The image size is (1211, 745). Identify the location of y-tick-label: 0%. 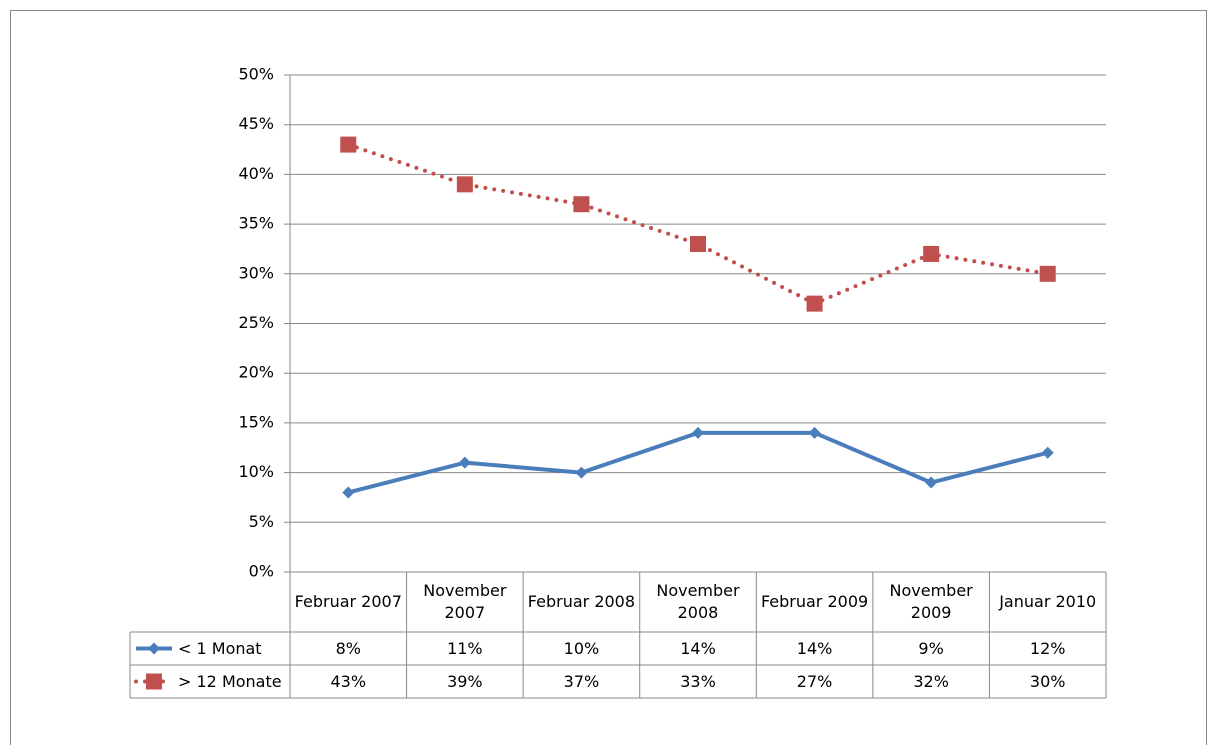
(261, 571).